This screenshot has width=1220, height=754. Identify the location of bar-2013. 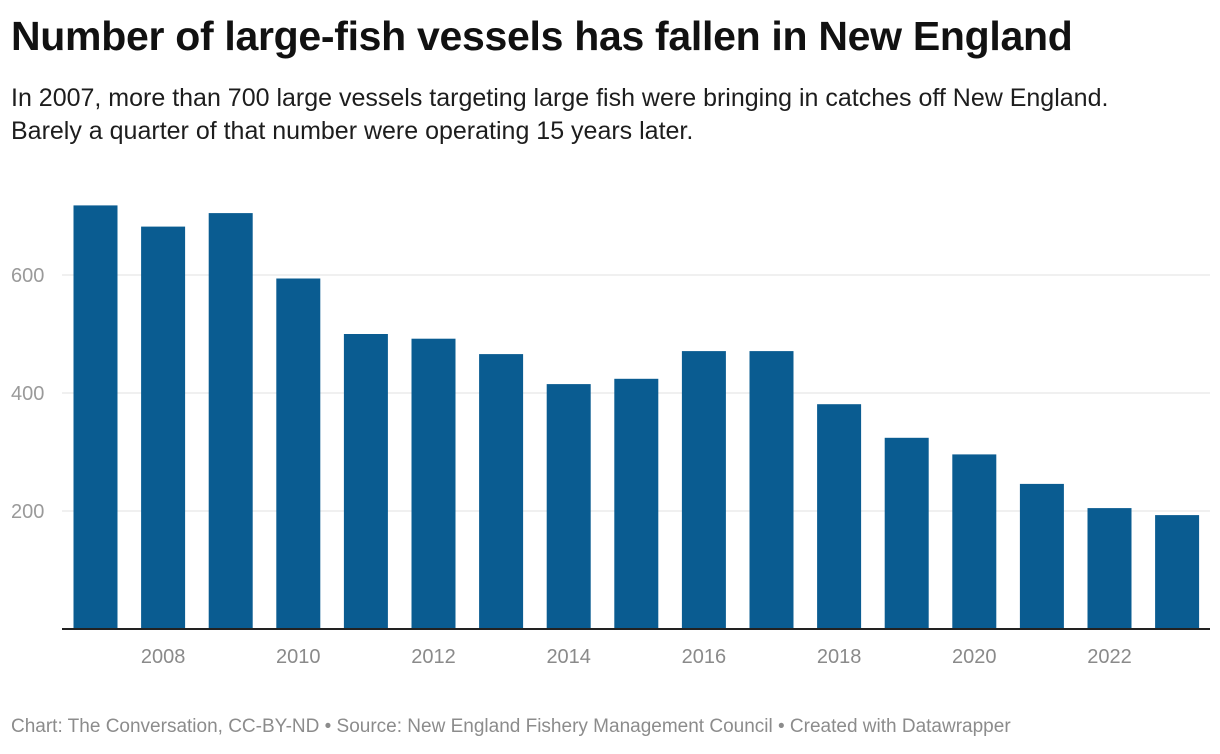
(501, 491).